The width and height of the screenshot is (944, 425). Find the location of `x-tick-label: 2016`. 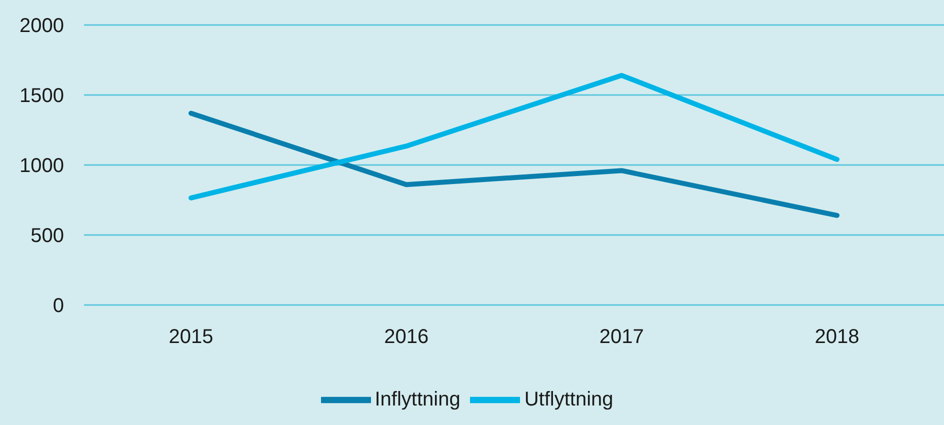

x-tick-label: 2016 is located at coordinates (406, 337).